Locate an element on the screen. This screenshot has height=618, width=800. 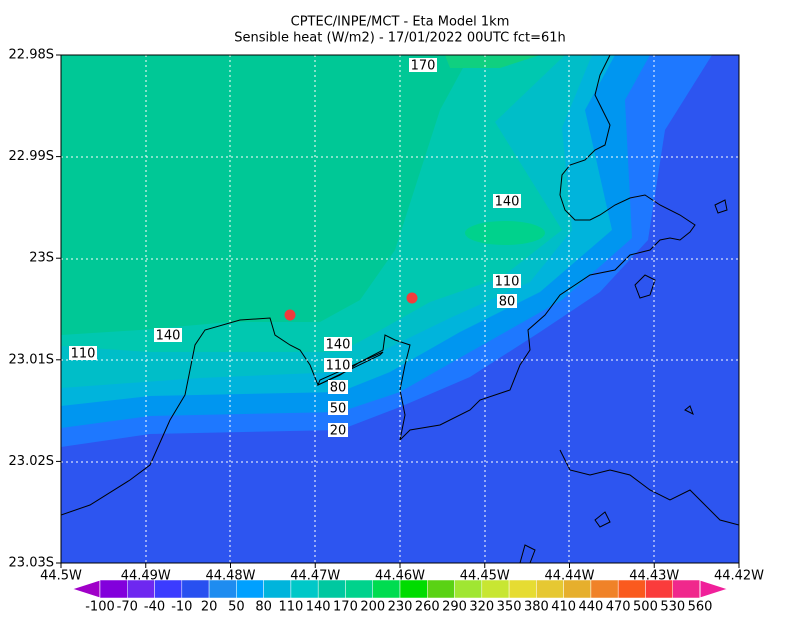
y-axis-label: 23.02S is located at coordinates (31, 461).